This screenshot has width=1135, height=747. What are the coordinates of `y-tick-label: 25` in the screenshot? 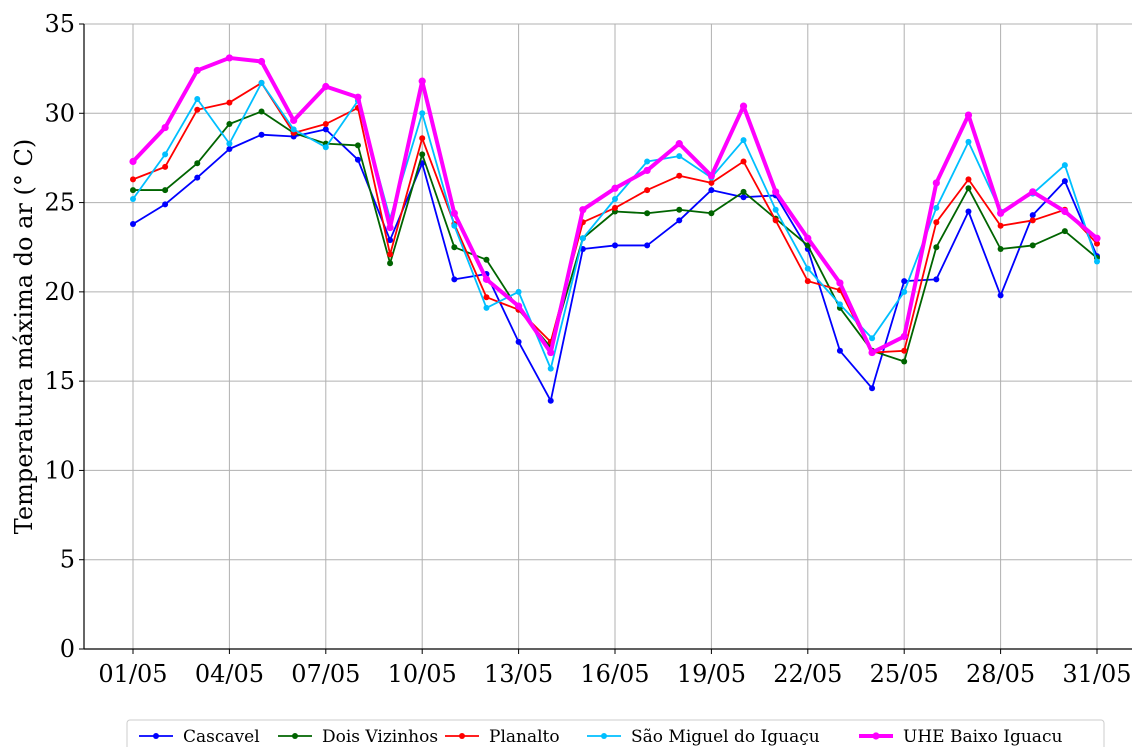 It's located at (59, 203).